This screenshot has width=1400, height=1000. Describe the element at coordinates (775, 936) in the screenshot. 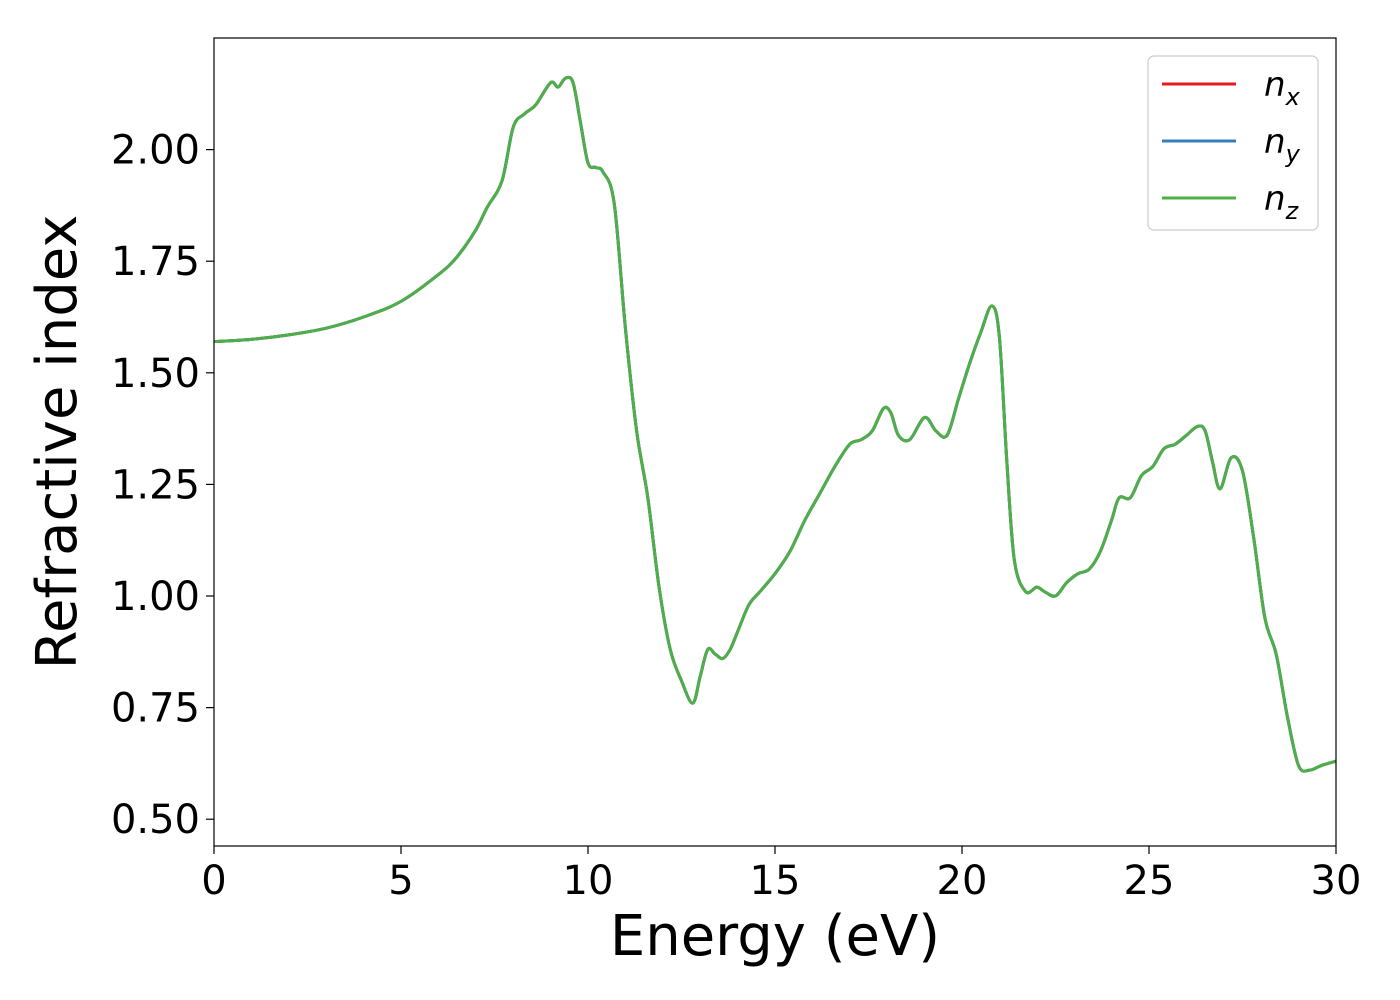

I see `x-axis-title: Energy (eV)` at that location.